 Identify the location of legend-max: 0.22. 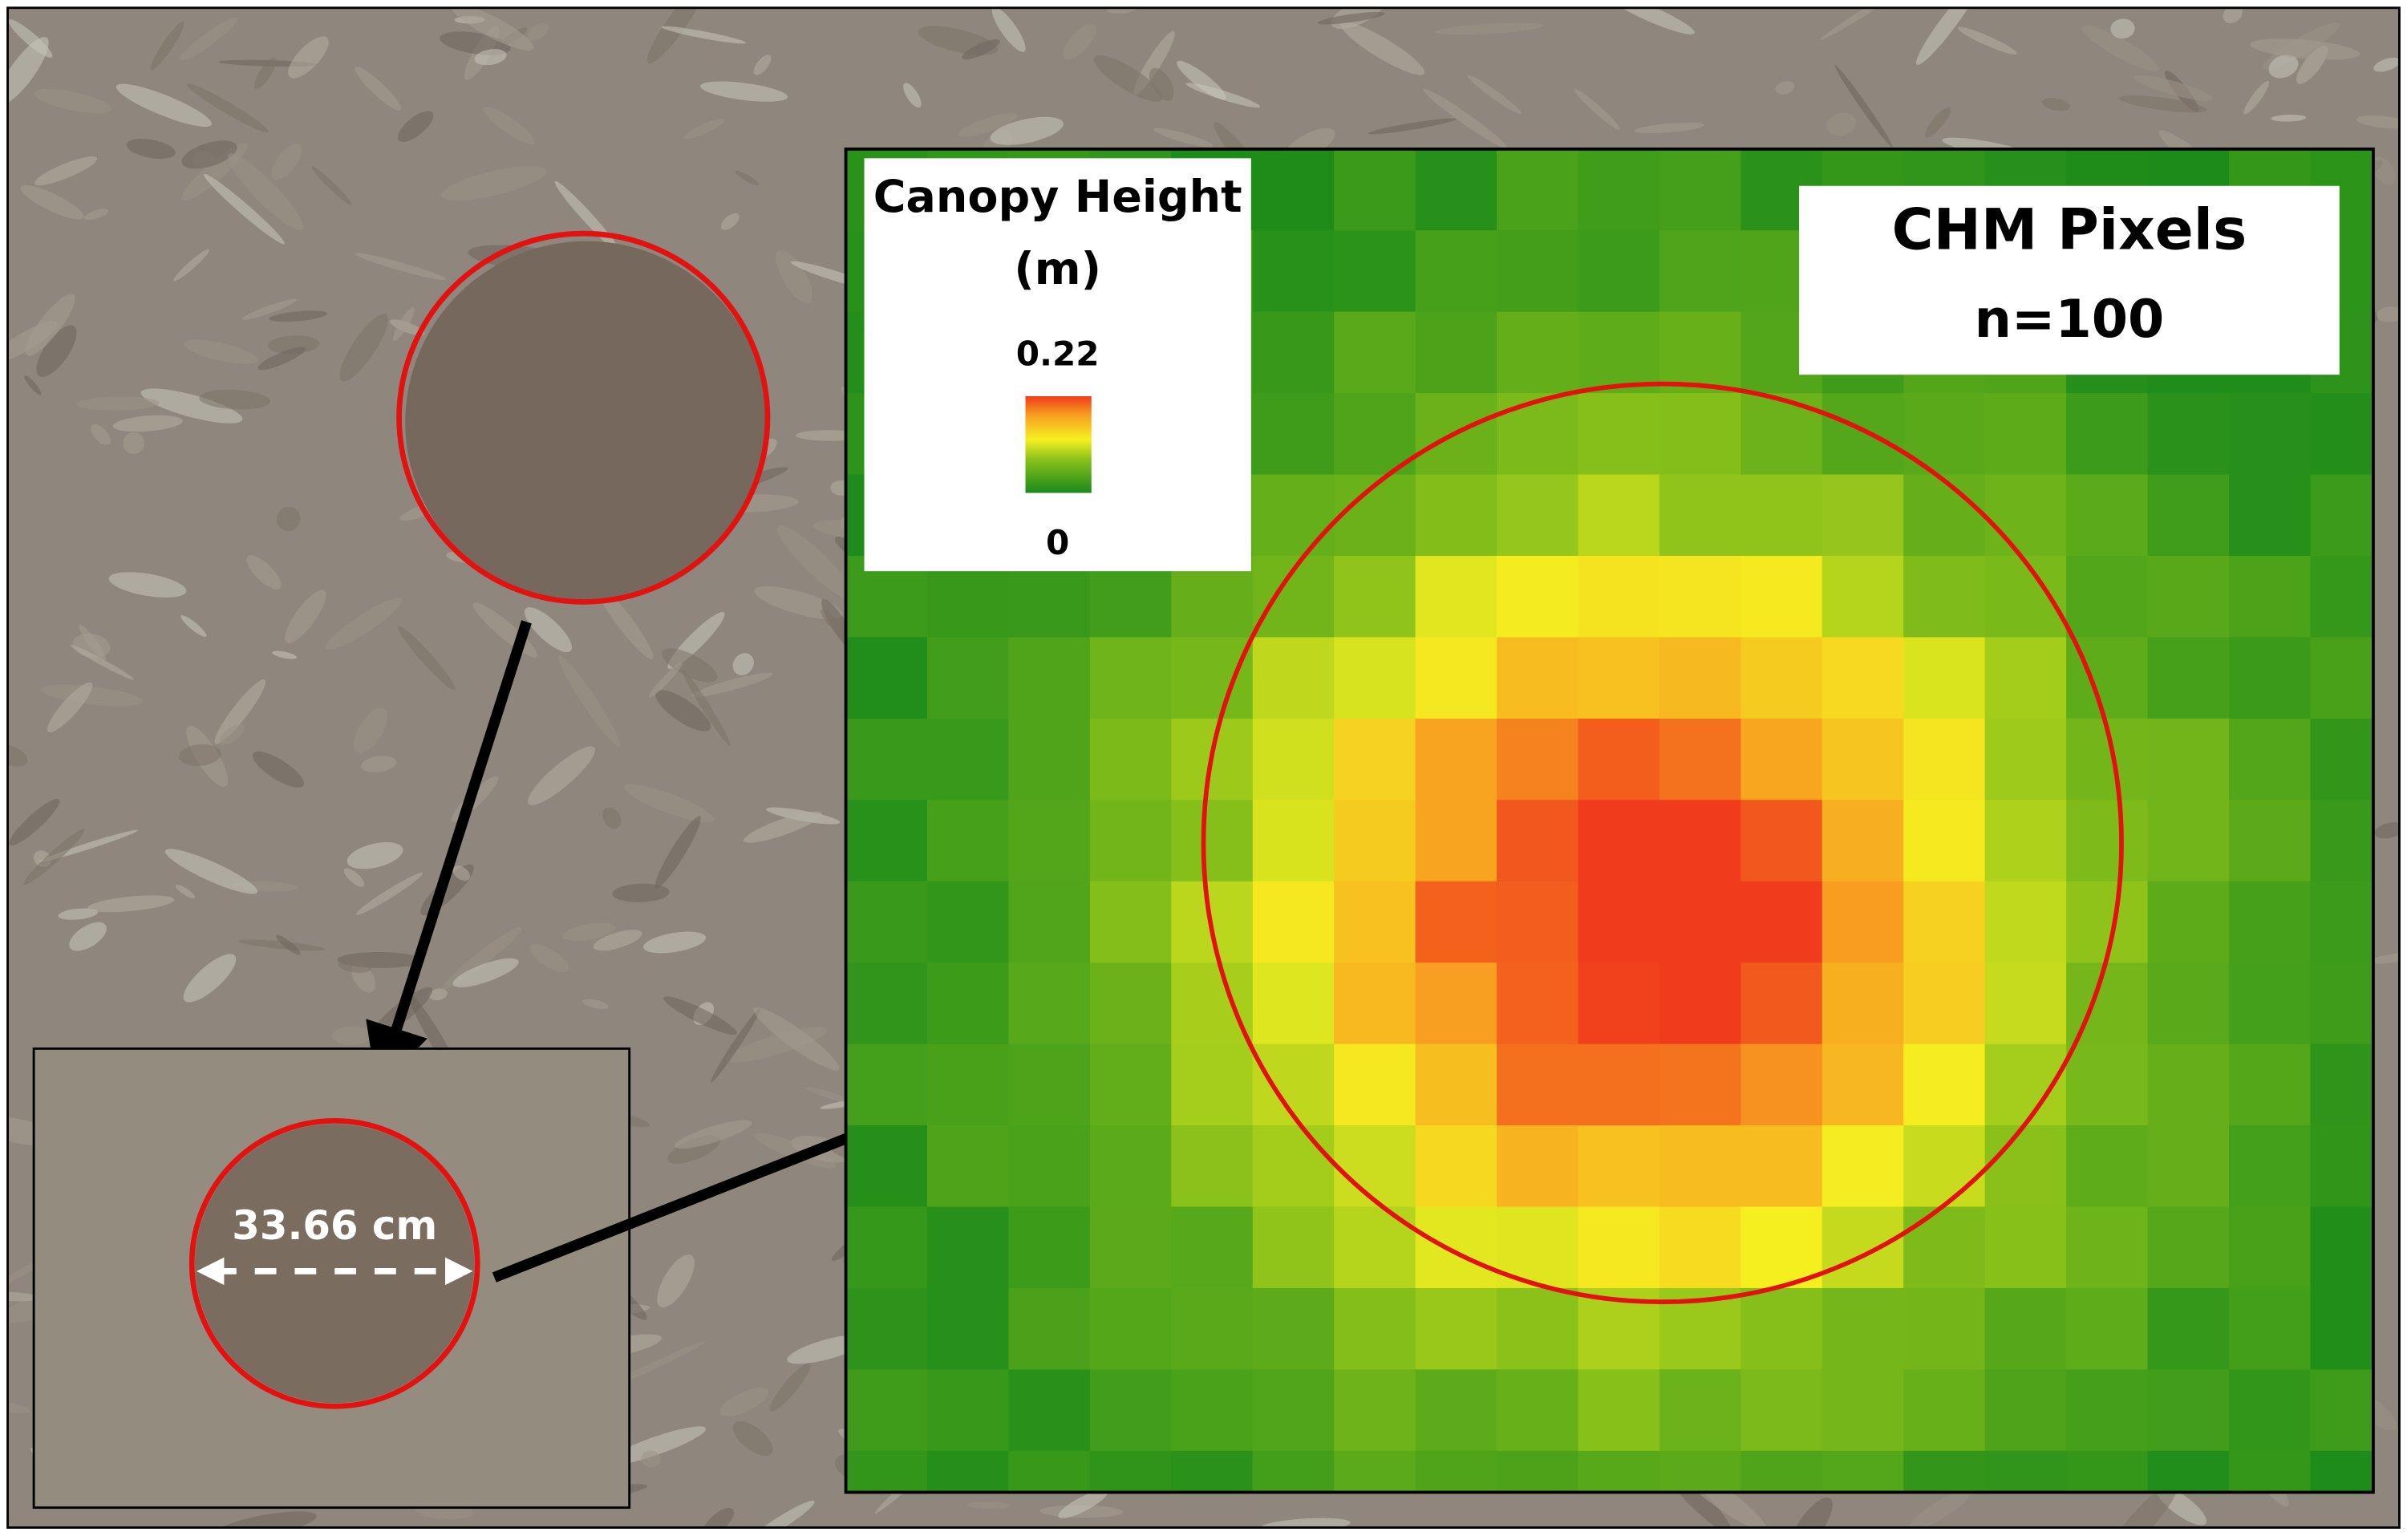
(1058, 354).